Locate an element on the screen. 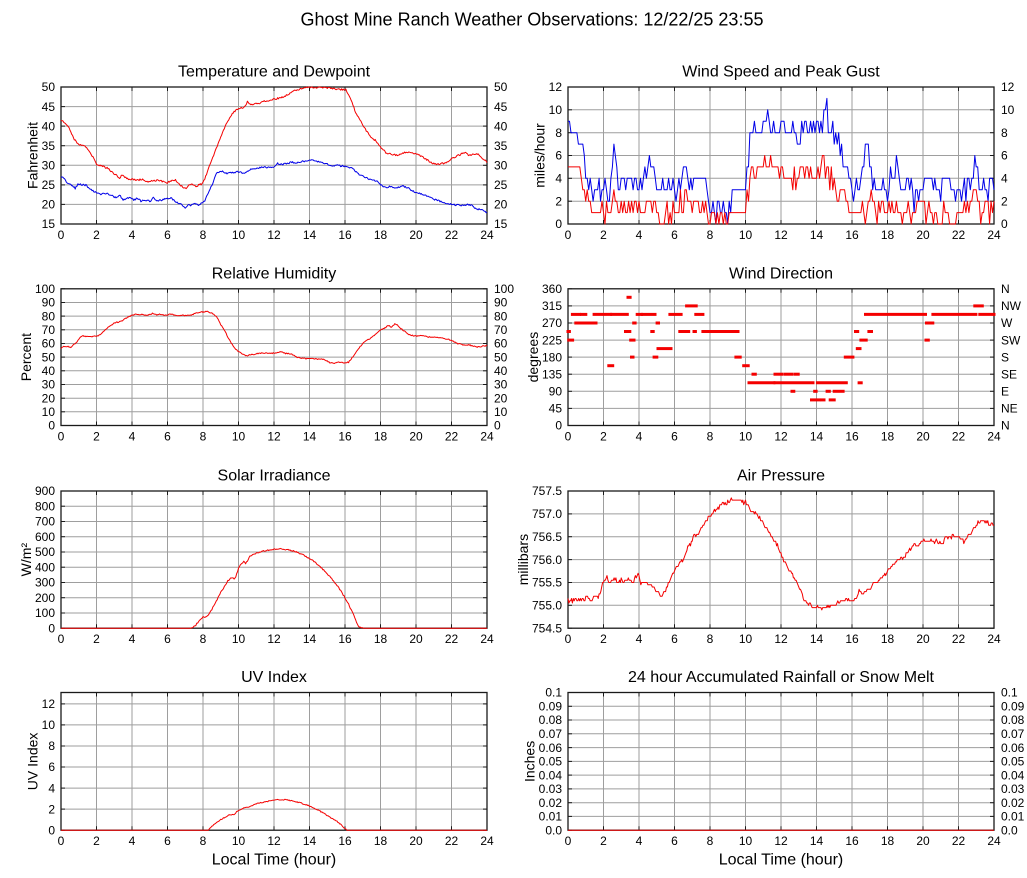 This screenshot has width=1027, height=878. svg-text: W is located at coordinates (1007, 323).